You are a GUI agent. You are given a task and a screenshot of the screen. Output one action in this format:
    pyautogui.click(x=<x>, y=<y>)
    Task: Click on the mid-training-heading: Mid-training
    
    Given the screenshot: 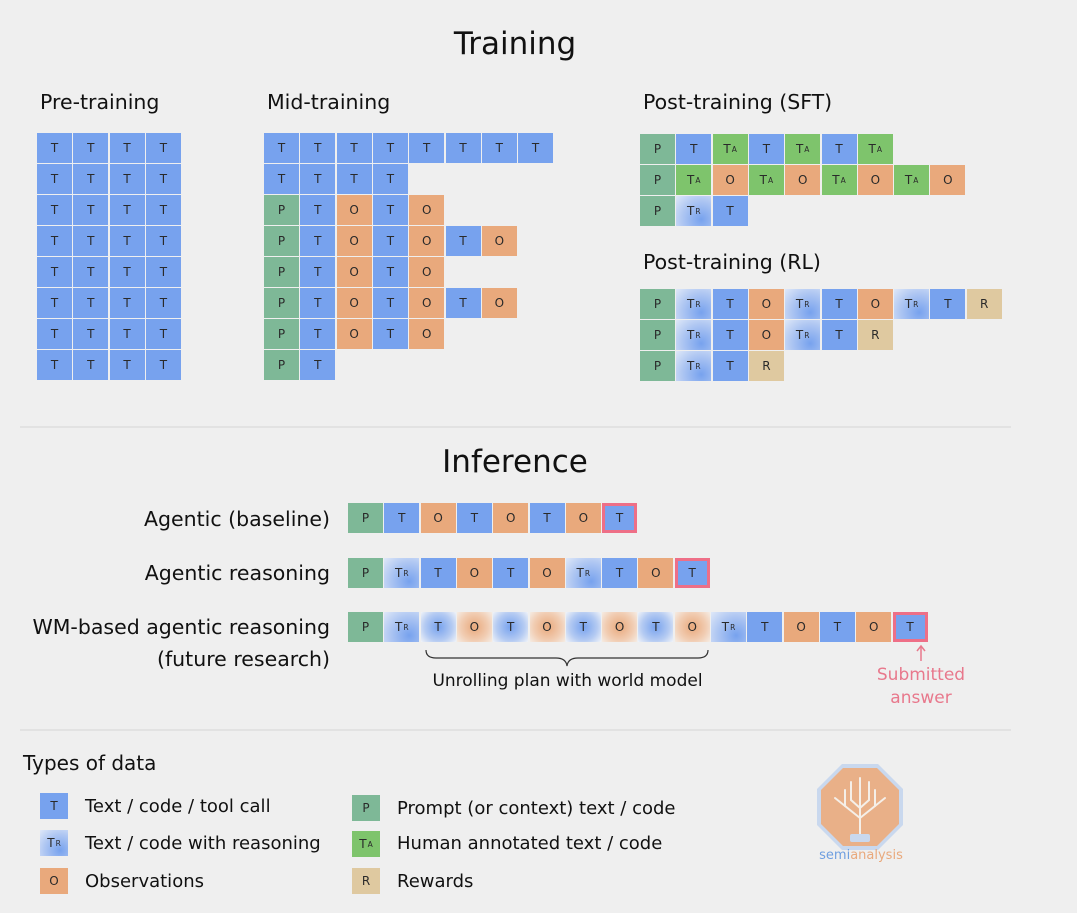 What is the action you would take?
    pyautogui.click(x=329, y=102)
    